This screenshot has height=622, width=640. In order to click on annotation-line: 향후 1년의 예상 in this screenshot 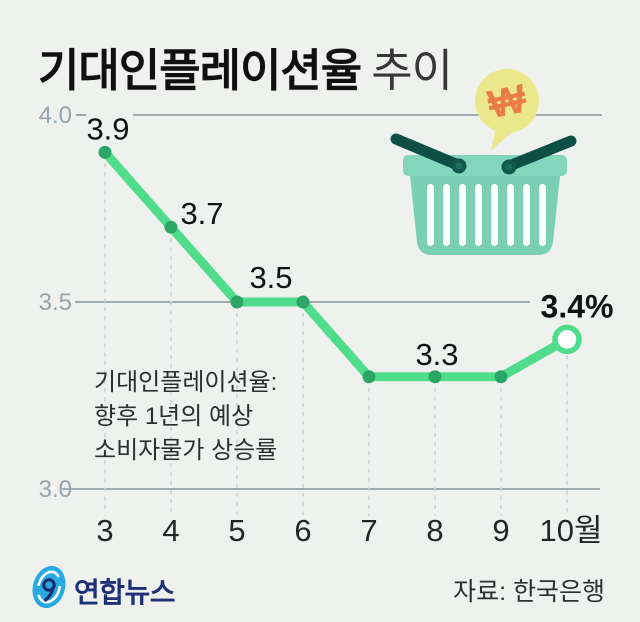, I will do `click(174, 416)`.